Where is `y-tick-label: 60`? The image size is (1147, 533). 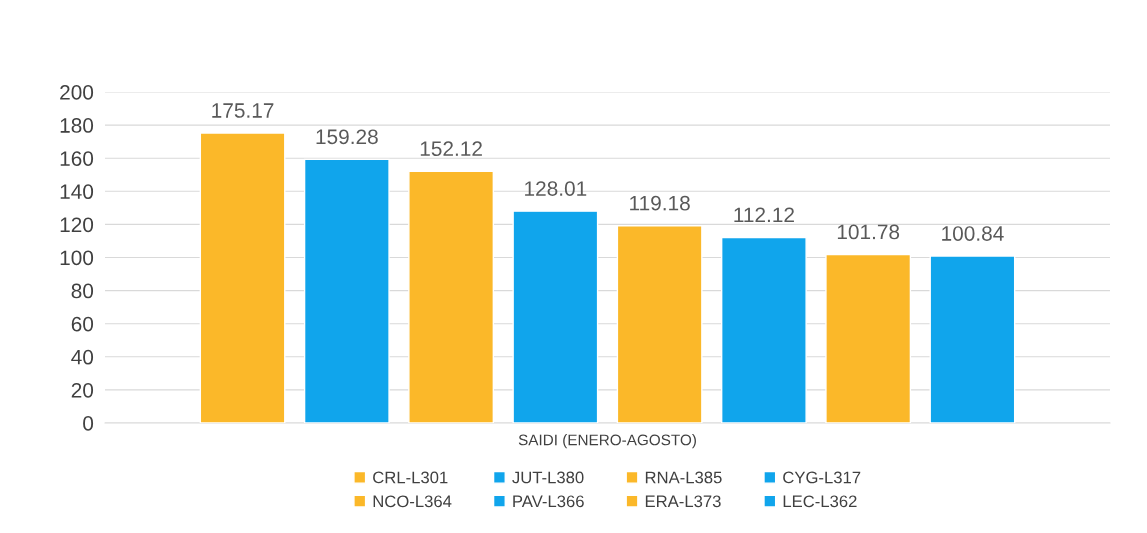
y-tick-label: 60 is located at coordinates (82, 324).